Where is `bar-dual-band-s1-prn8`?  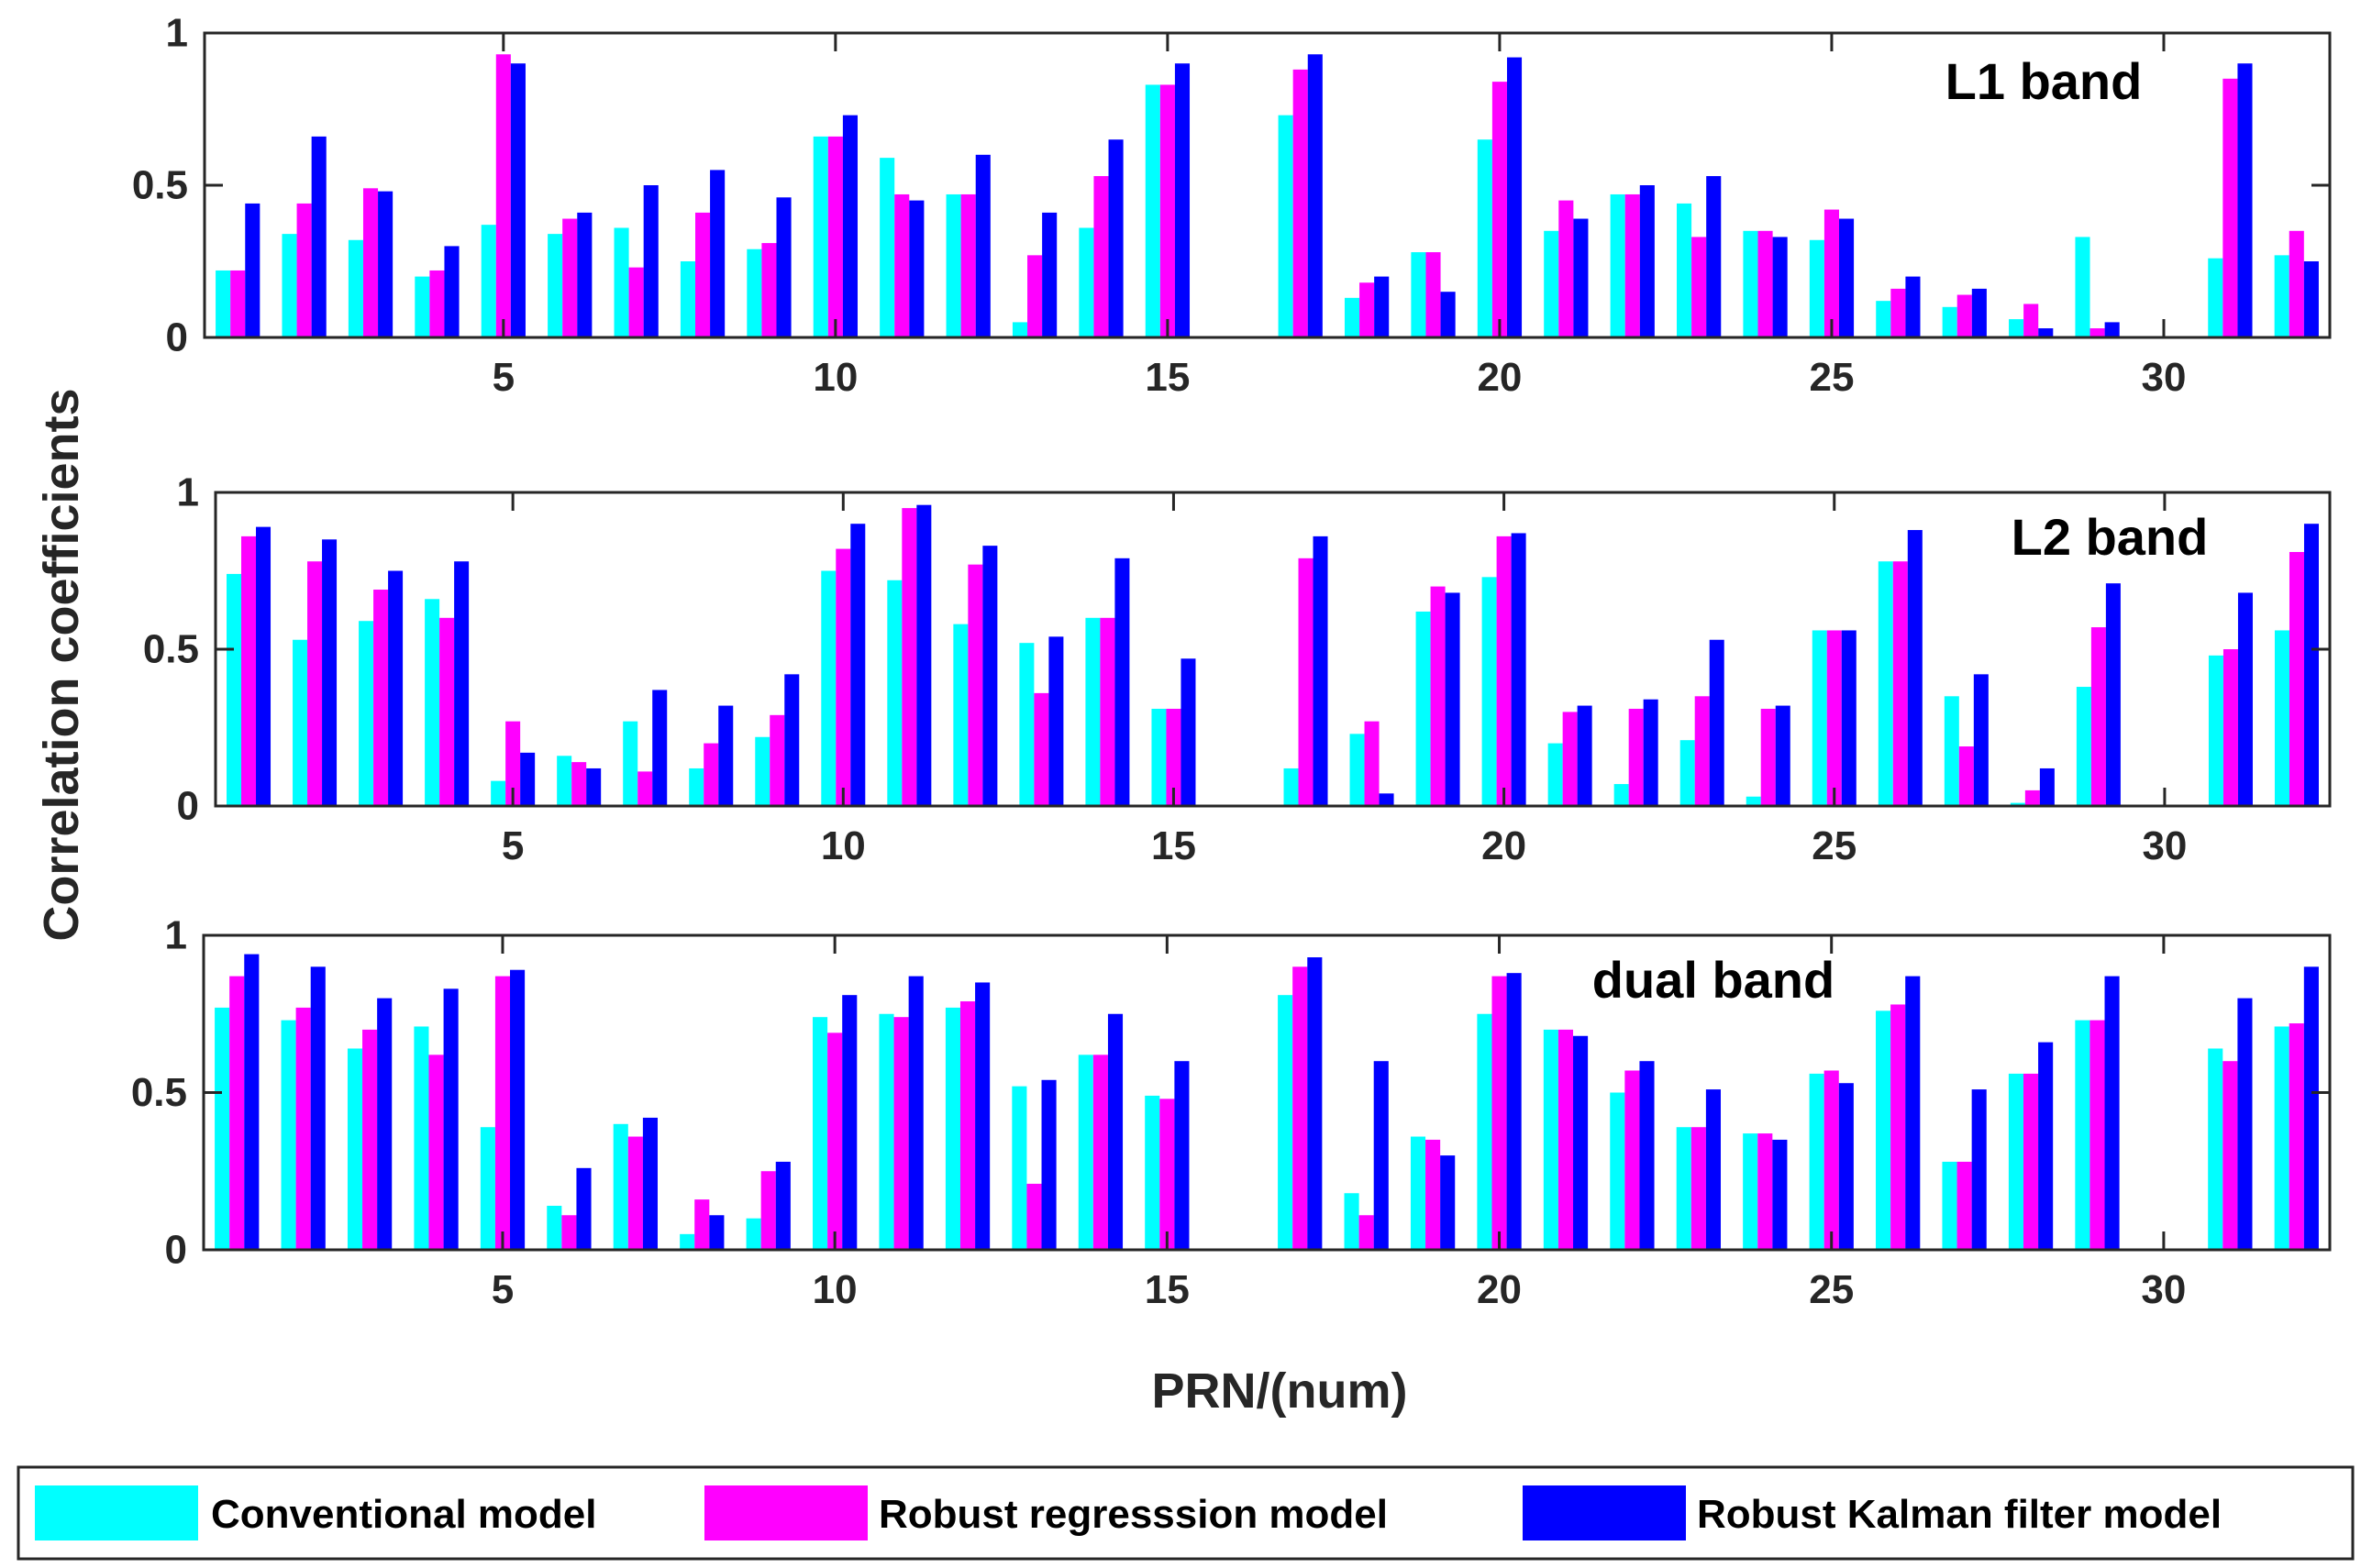 bar-dual-band-s1-prn8 is located at coordinates (688, 1241).